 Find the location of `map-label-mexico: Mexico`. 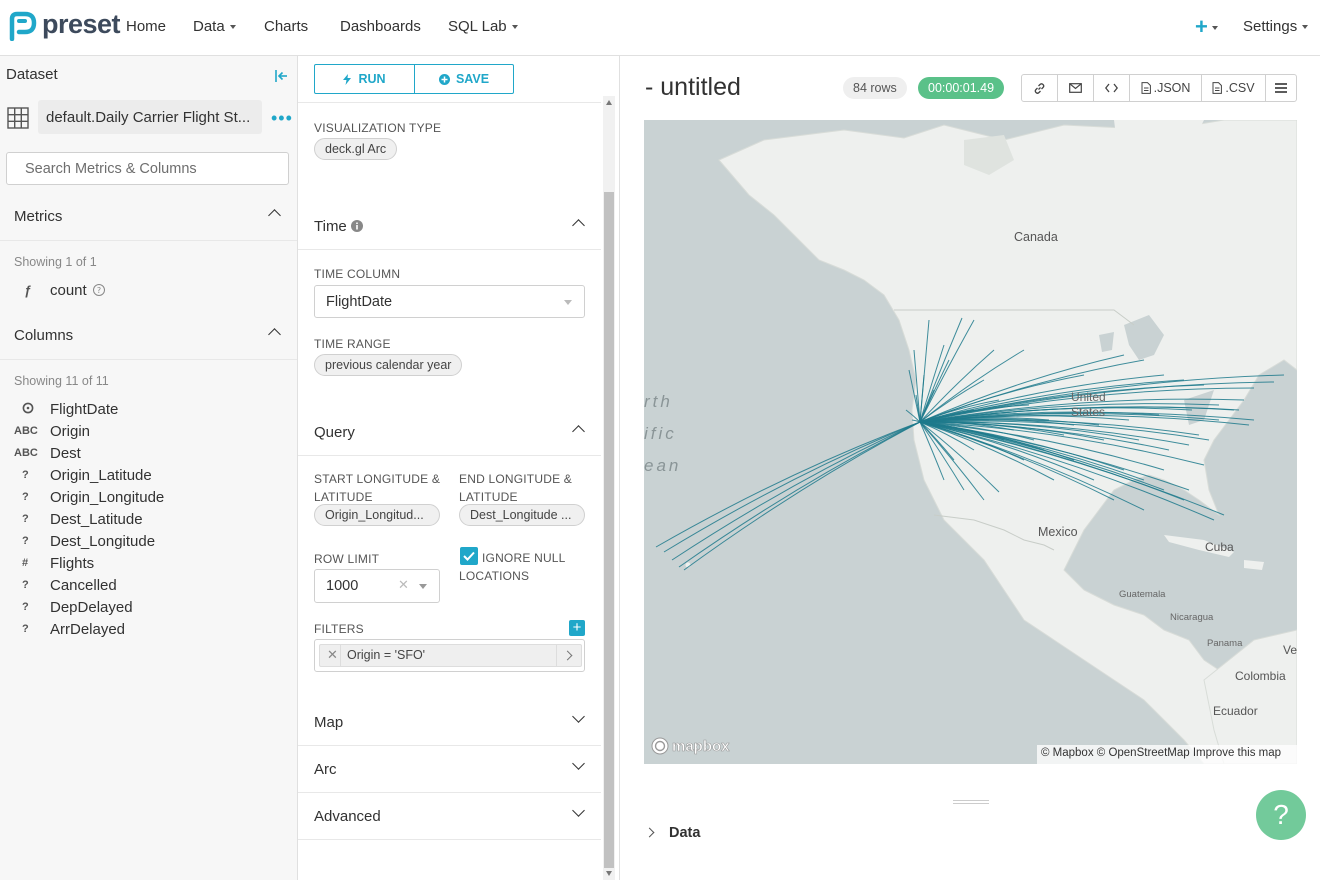

map-label-mexico: Mexico is located at coordinates (1058, 532).